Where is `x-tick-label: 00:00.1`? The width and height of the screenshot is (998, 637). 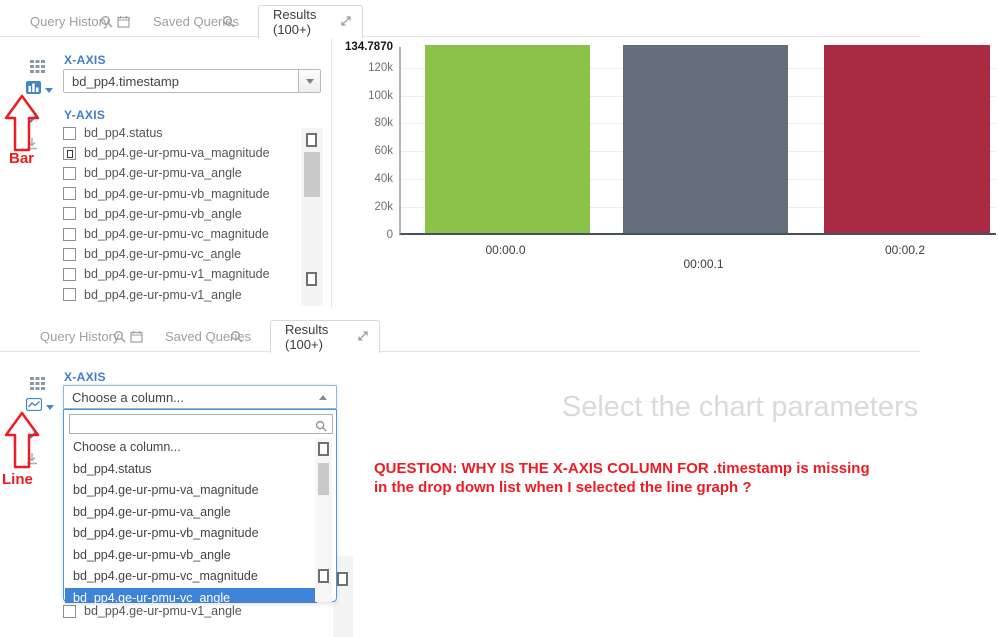
x-tick-label: 00:00.1 is located at coordinates (703, 264).